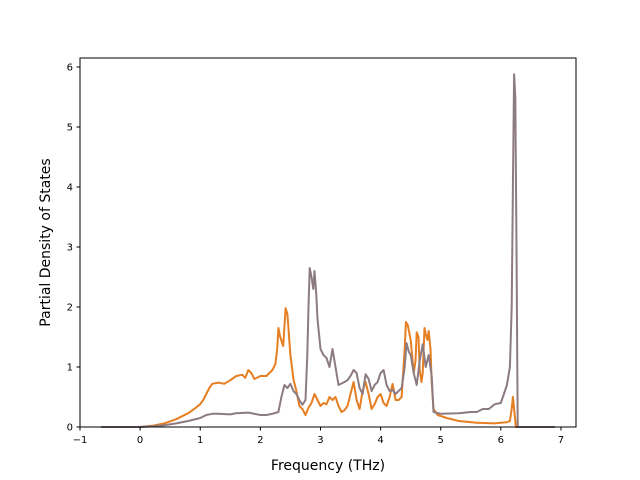  I want to click on y-tick-label: 6, so click(70, 68).